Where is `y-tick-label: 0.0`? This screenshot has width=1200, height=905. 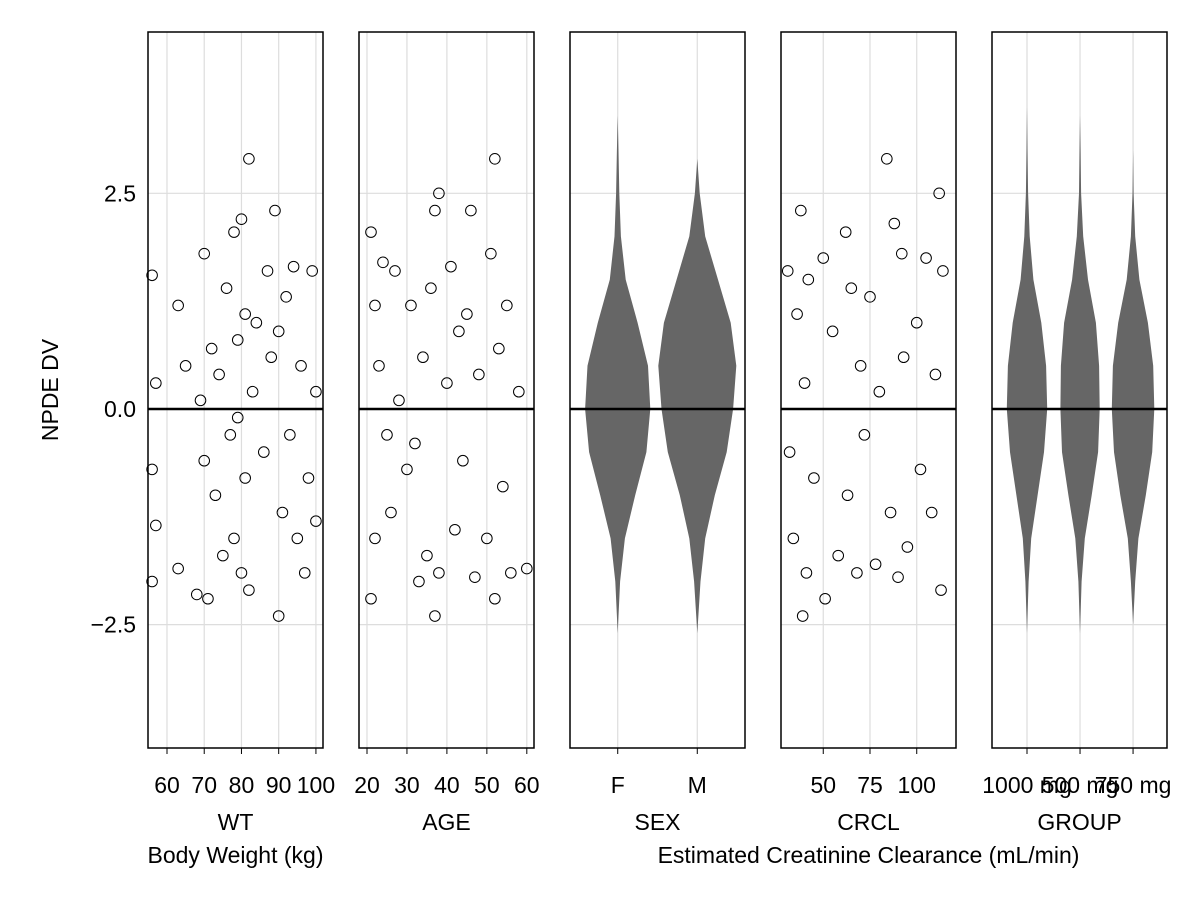
y-tick-label: 0.0 is located at coordinates (120, 409).